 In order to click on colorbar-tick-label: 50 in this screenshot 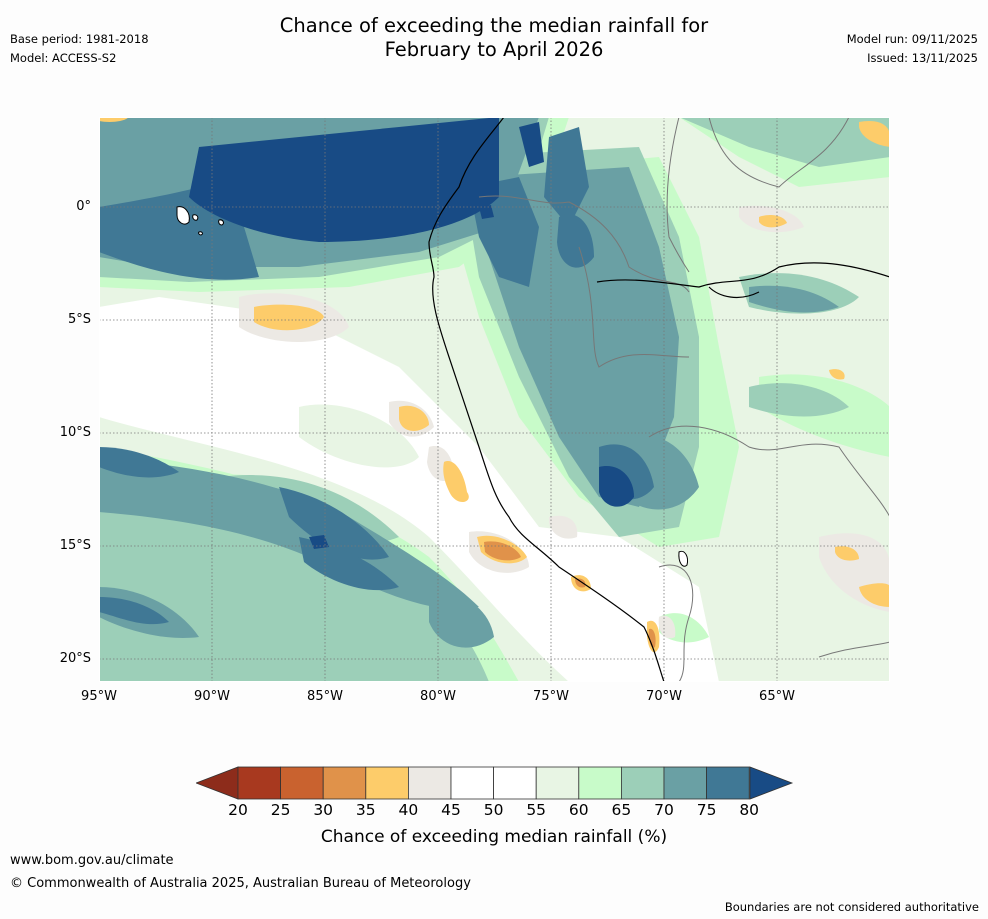, I will do `click(493, 810)`.